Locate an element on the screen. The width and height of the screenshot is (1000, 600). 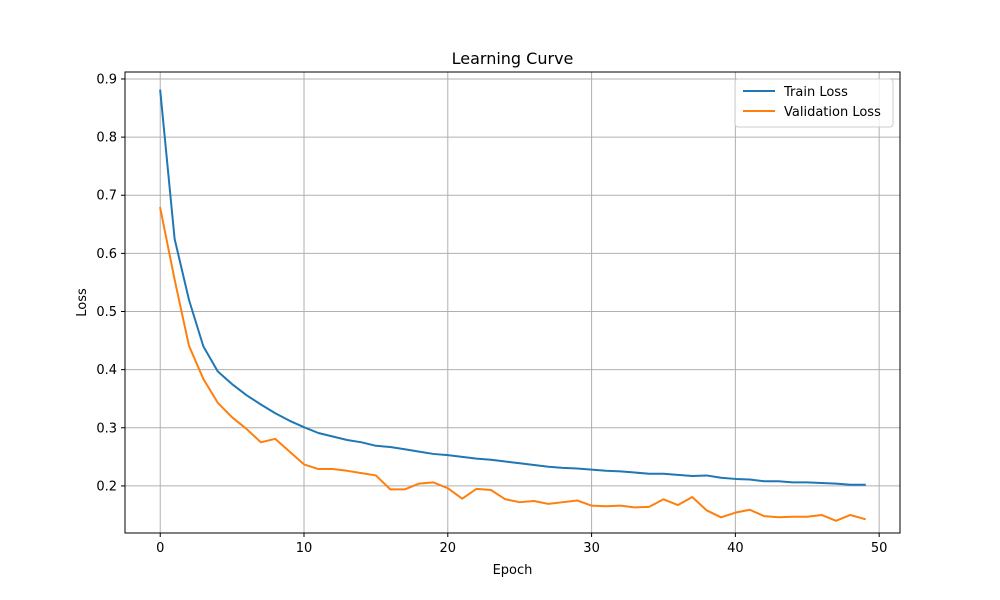
x-tick-label-0: 0 is located at coordinates (160, 548).